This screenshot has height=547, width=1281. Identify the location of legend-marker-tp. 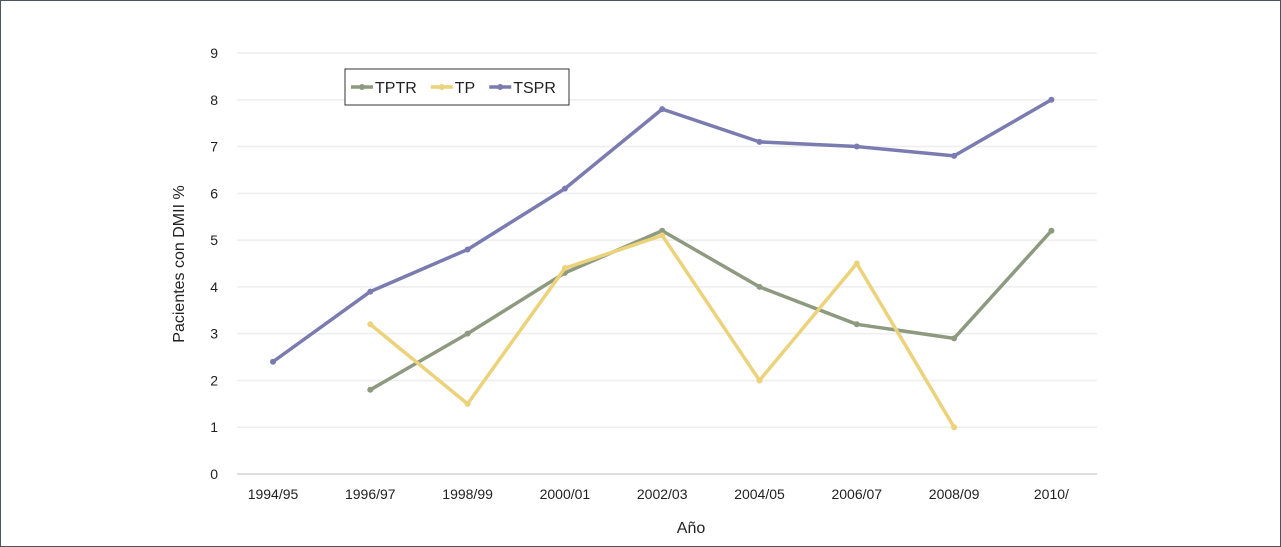
(441, 87).